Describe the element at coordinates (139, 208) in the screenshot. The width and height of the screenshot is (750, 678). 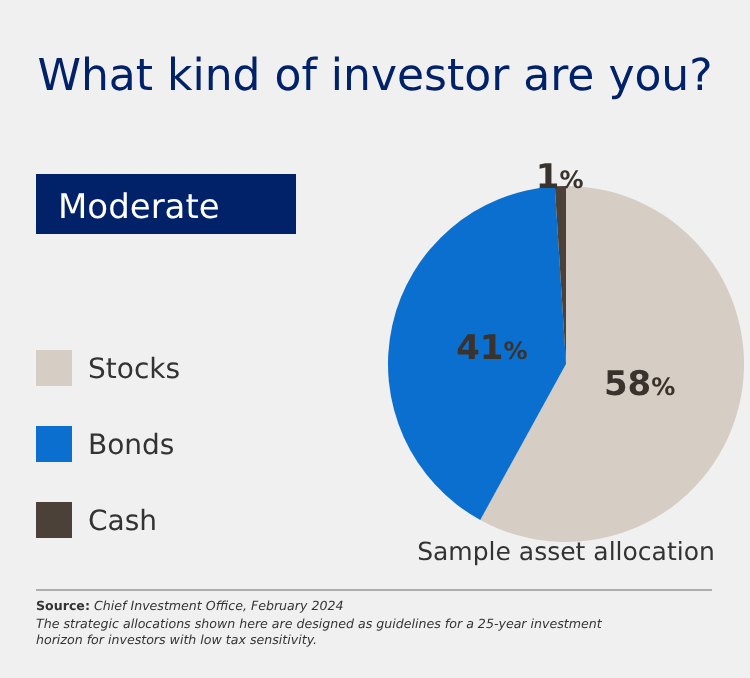
I see `text: Moderate` at that location.